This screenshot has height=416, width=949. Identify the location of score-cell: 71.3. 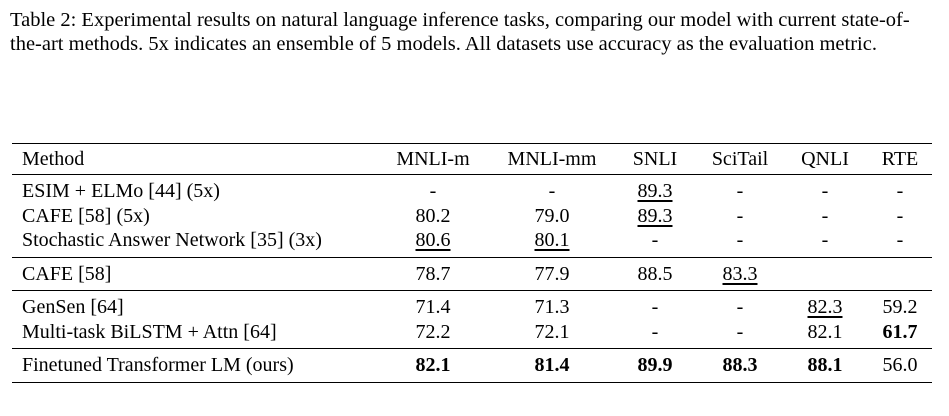
(552, 305).